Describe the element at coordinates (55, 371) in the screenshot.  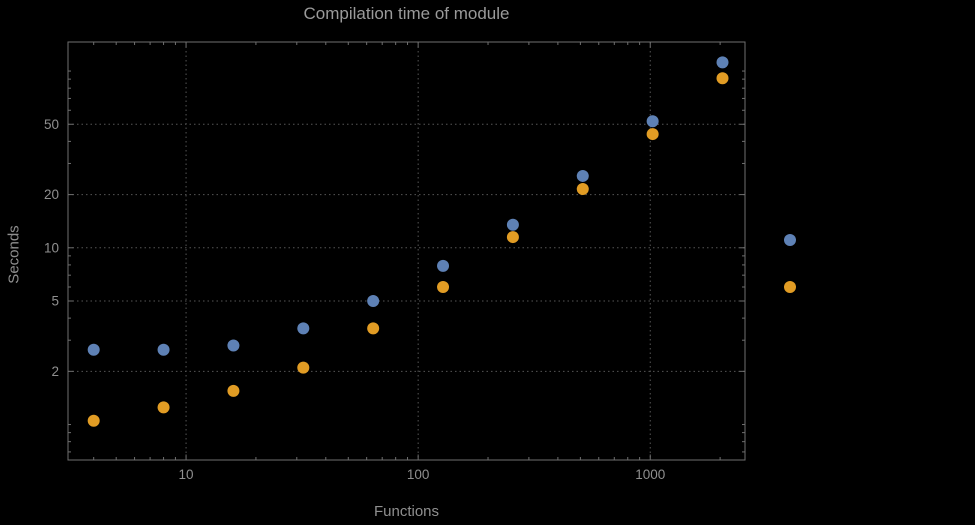
I see `y-tick-label: 2` at that location.